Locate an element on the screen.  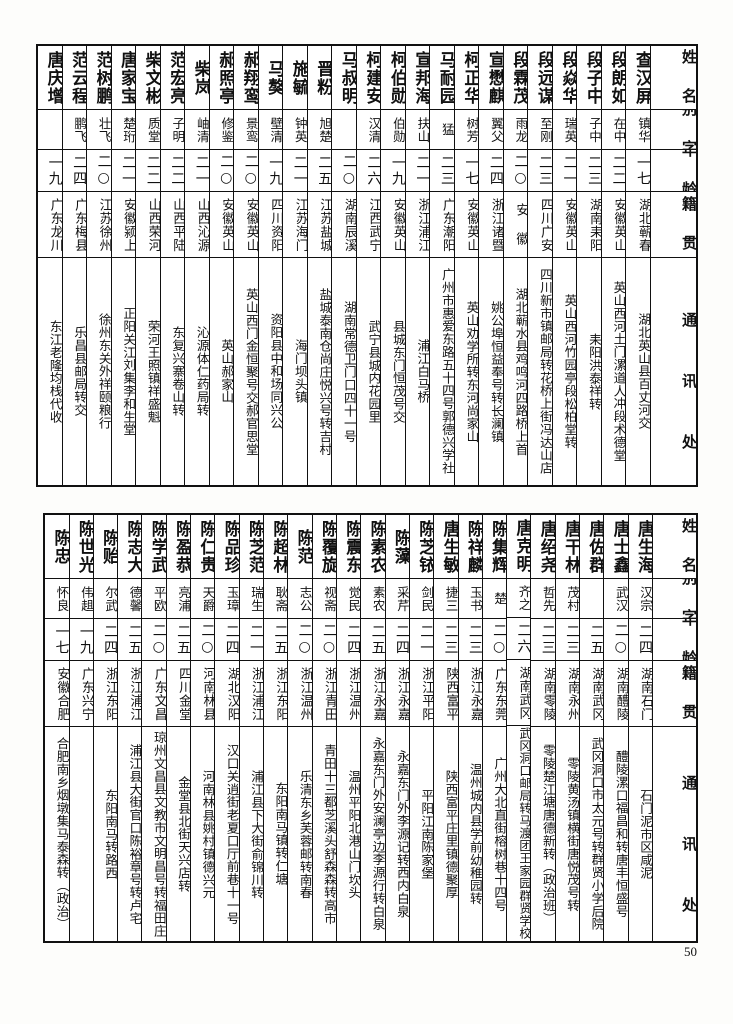
record-age: 一七 is located at coordinates (638, 171).